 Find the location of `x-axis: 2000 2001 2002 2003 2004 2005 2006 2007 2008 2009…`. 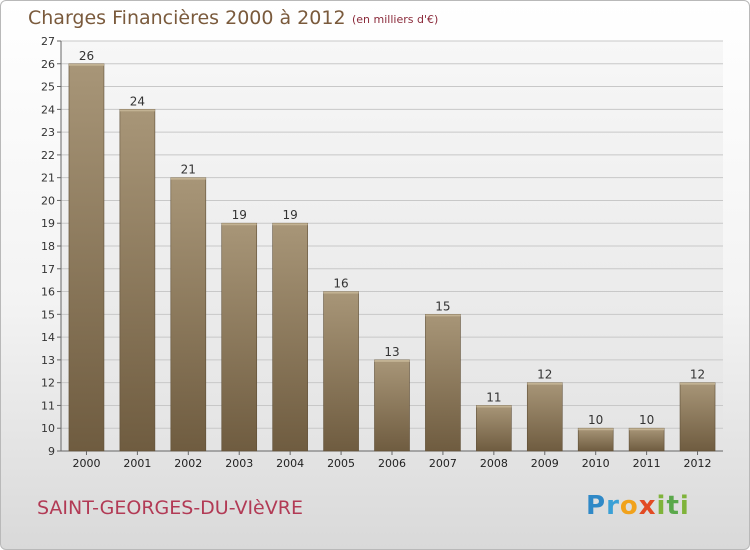

x-axis: 2000 2001 2002 2003 2004 2005 2006 2007 2008 2009… is located at coordinates (392, 460).